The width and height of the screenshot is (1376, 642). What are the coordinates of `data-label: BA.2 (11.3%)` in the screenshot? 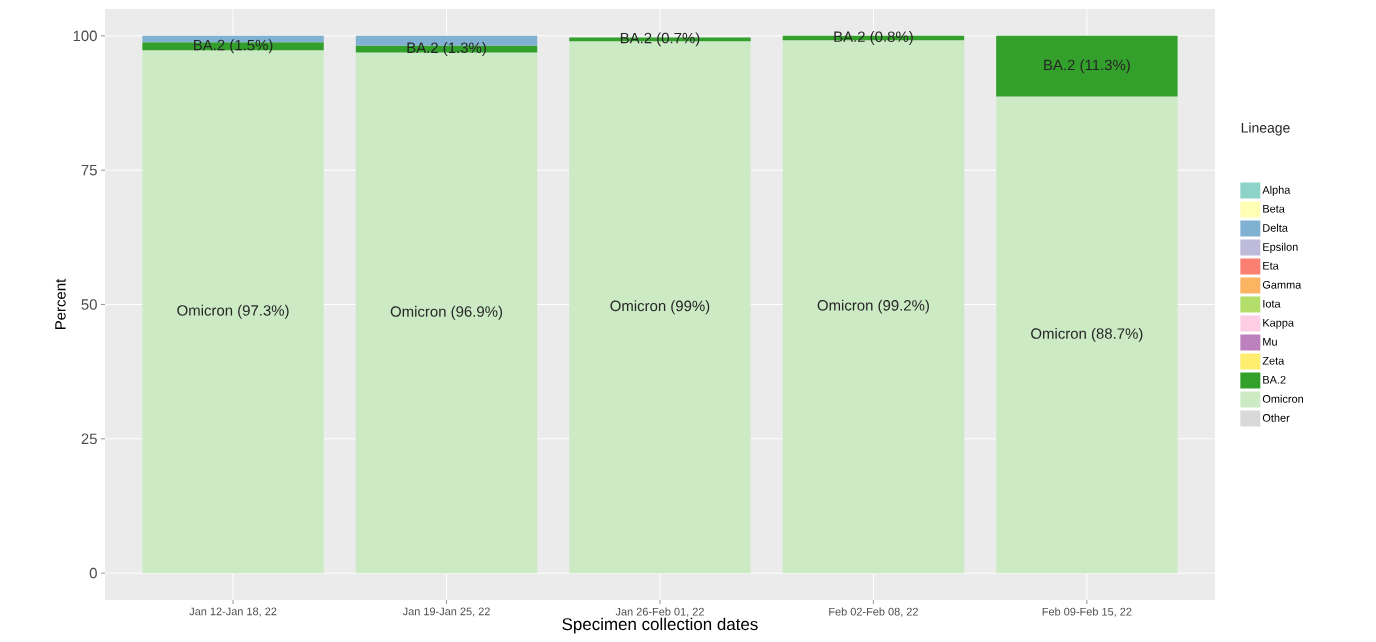 It's located at (1087, 66).